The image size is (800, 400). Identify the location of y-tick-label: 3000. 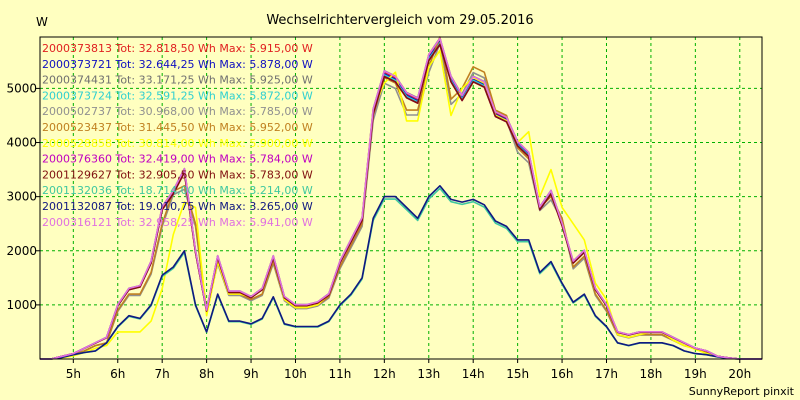
(21, 197).